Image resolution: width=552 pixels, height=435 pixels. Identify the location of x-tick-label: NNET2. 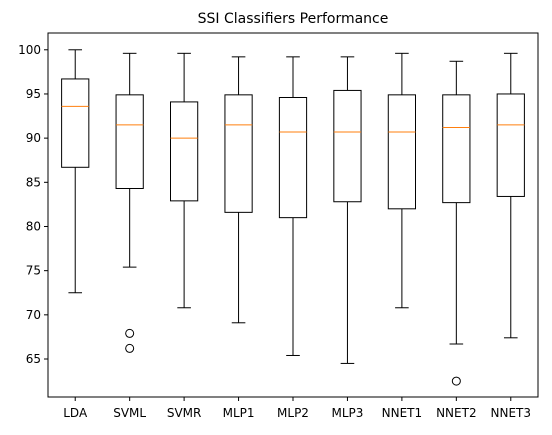
(456, 413).